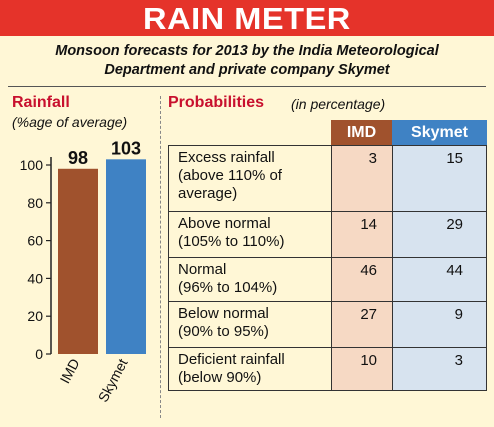 This screenshot has height=427, width=494. What do you see at coordinates (327, 390) in the screenshot?
I see `table-bottom-border` at bounding box center [327, 390].